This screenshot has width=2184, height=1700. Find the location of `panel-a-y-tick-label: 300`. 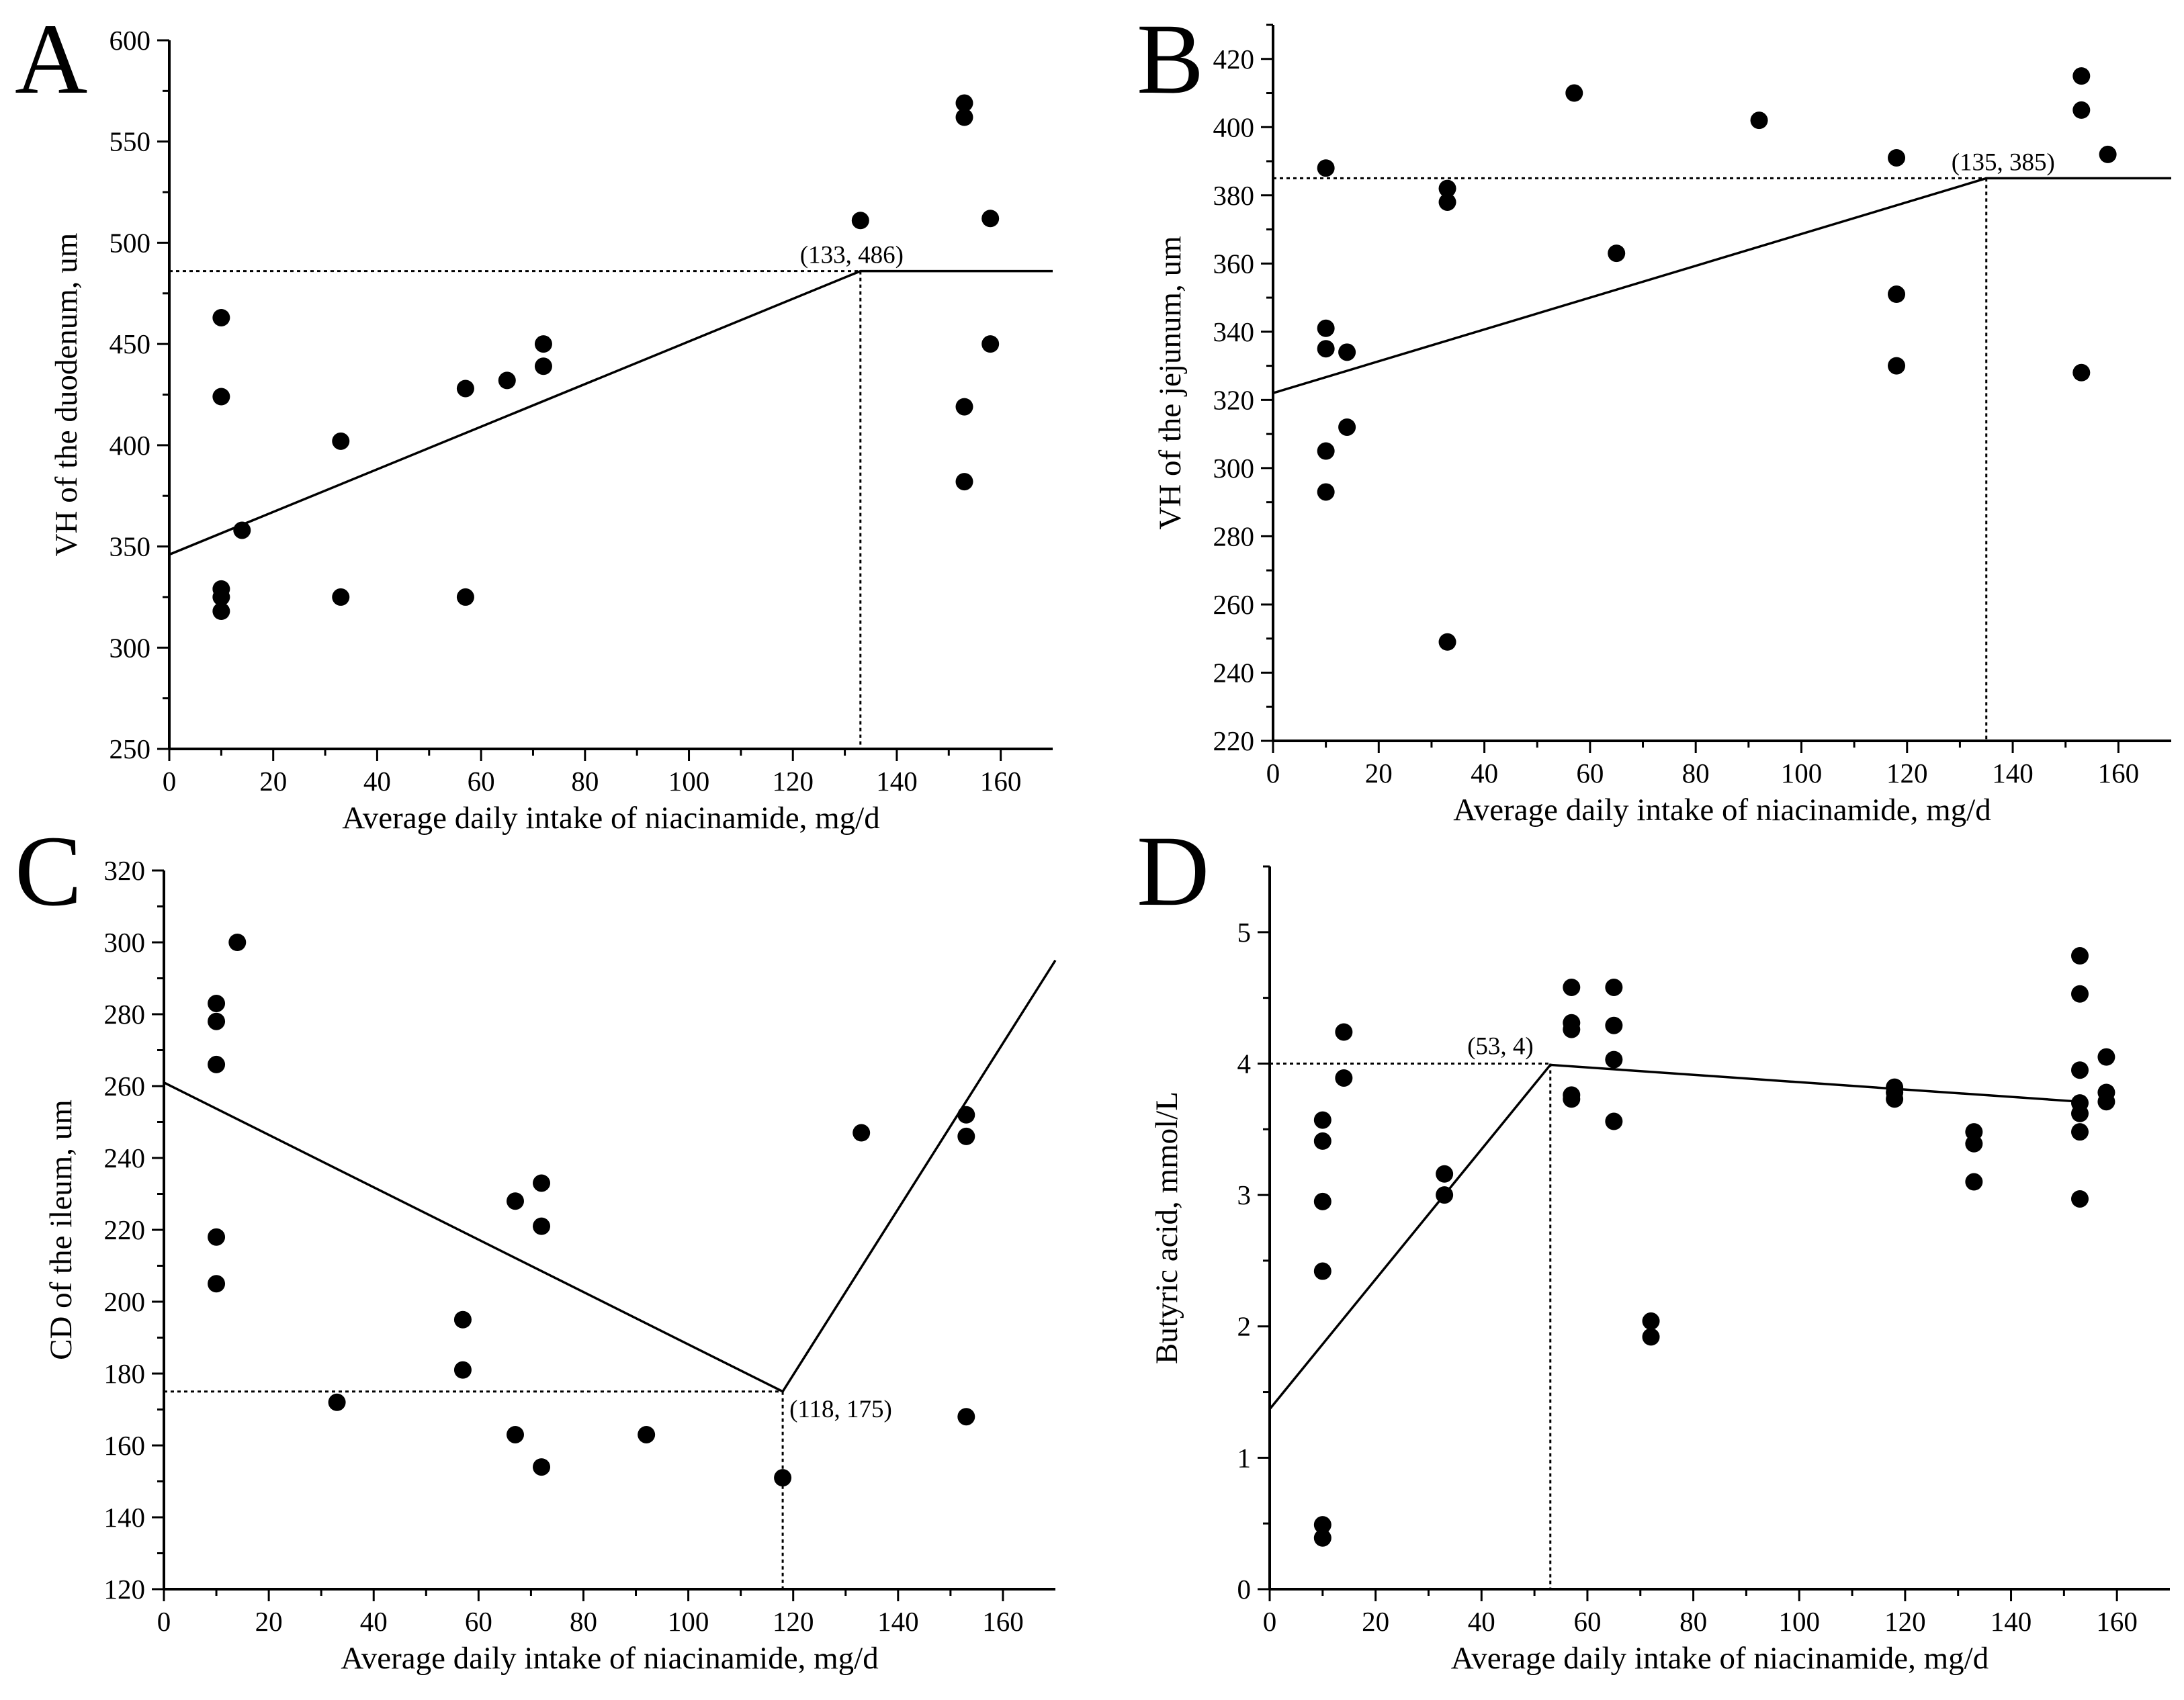

panel-a-y-tick-label: 300 is located at coordinates (130, 647).